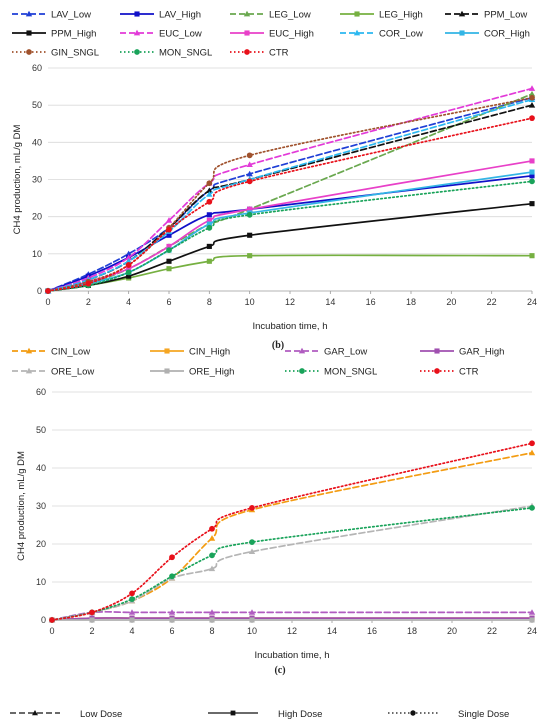 Image resolution: width=550 pixels, height=725 pixels. What do you see at coordinates (372, 631) in the screenshot?
I see `x-tick-label: 16` at bounding box center [372, 631].